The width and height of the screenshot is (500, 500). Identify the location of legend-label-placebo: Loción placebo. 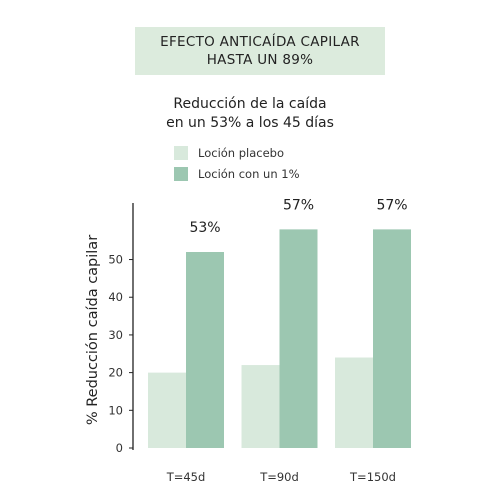
(241, 153).